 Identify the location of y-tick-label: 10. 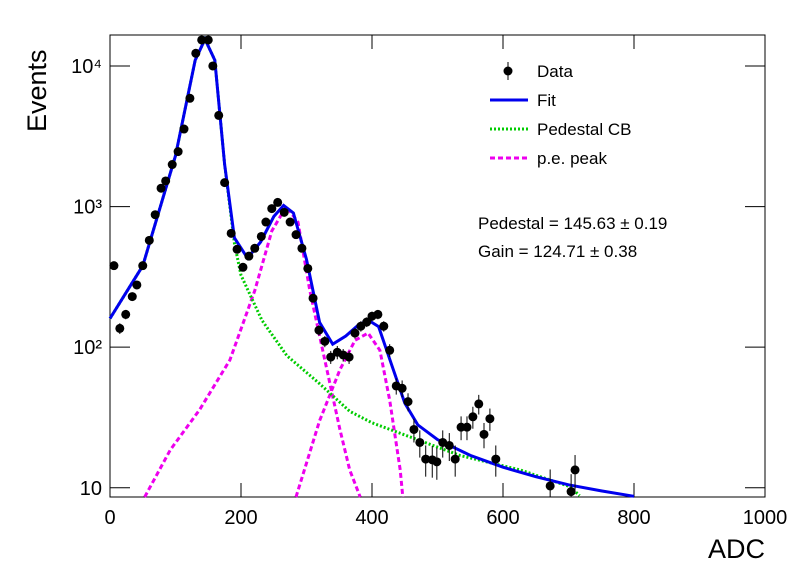
(91, 489).